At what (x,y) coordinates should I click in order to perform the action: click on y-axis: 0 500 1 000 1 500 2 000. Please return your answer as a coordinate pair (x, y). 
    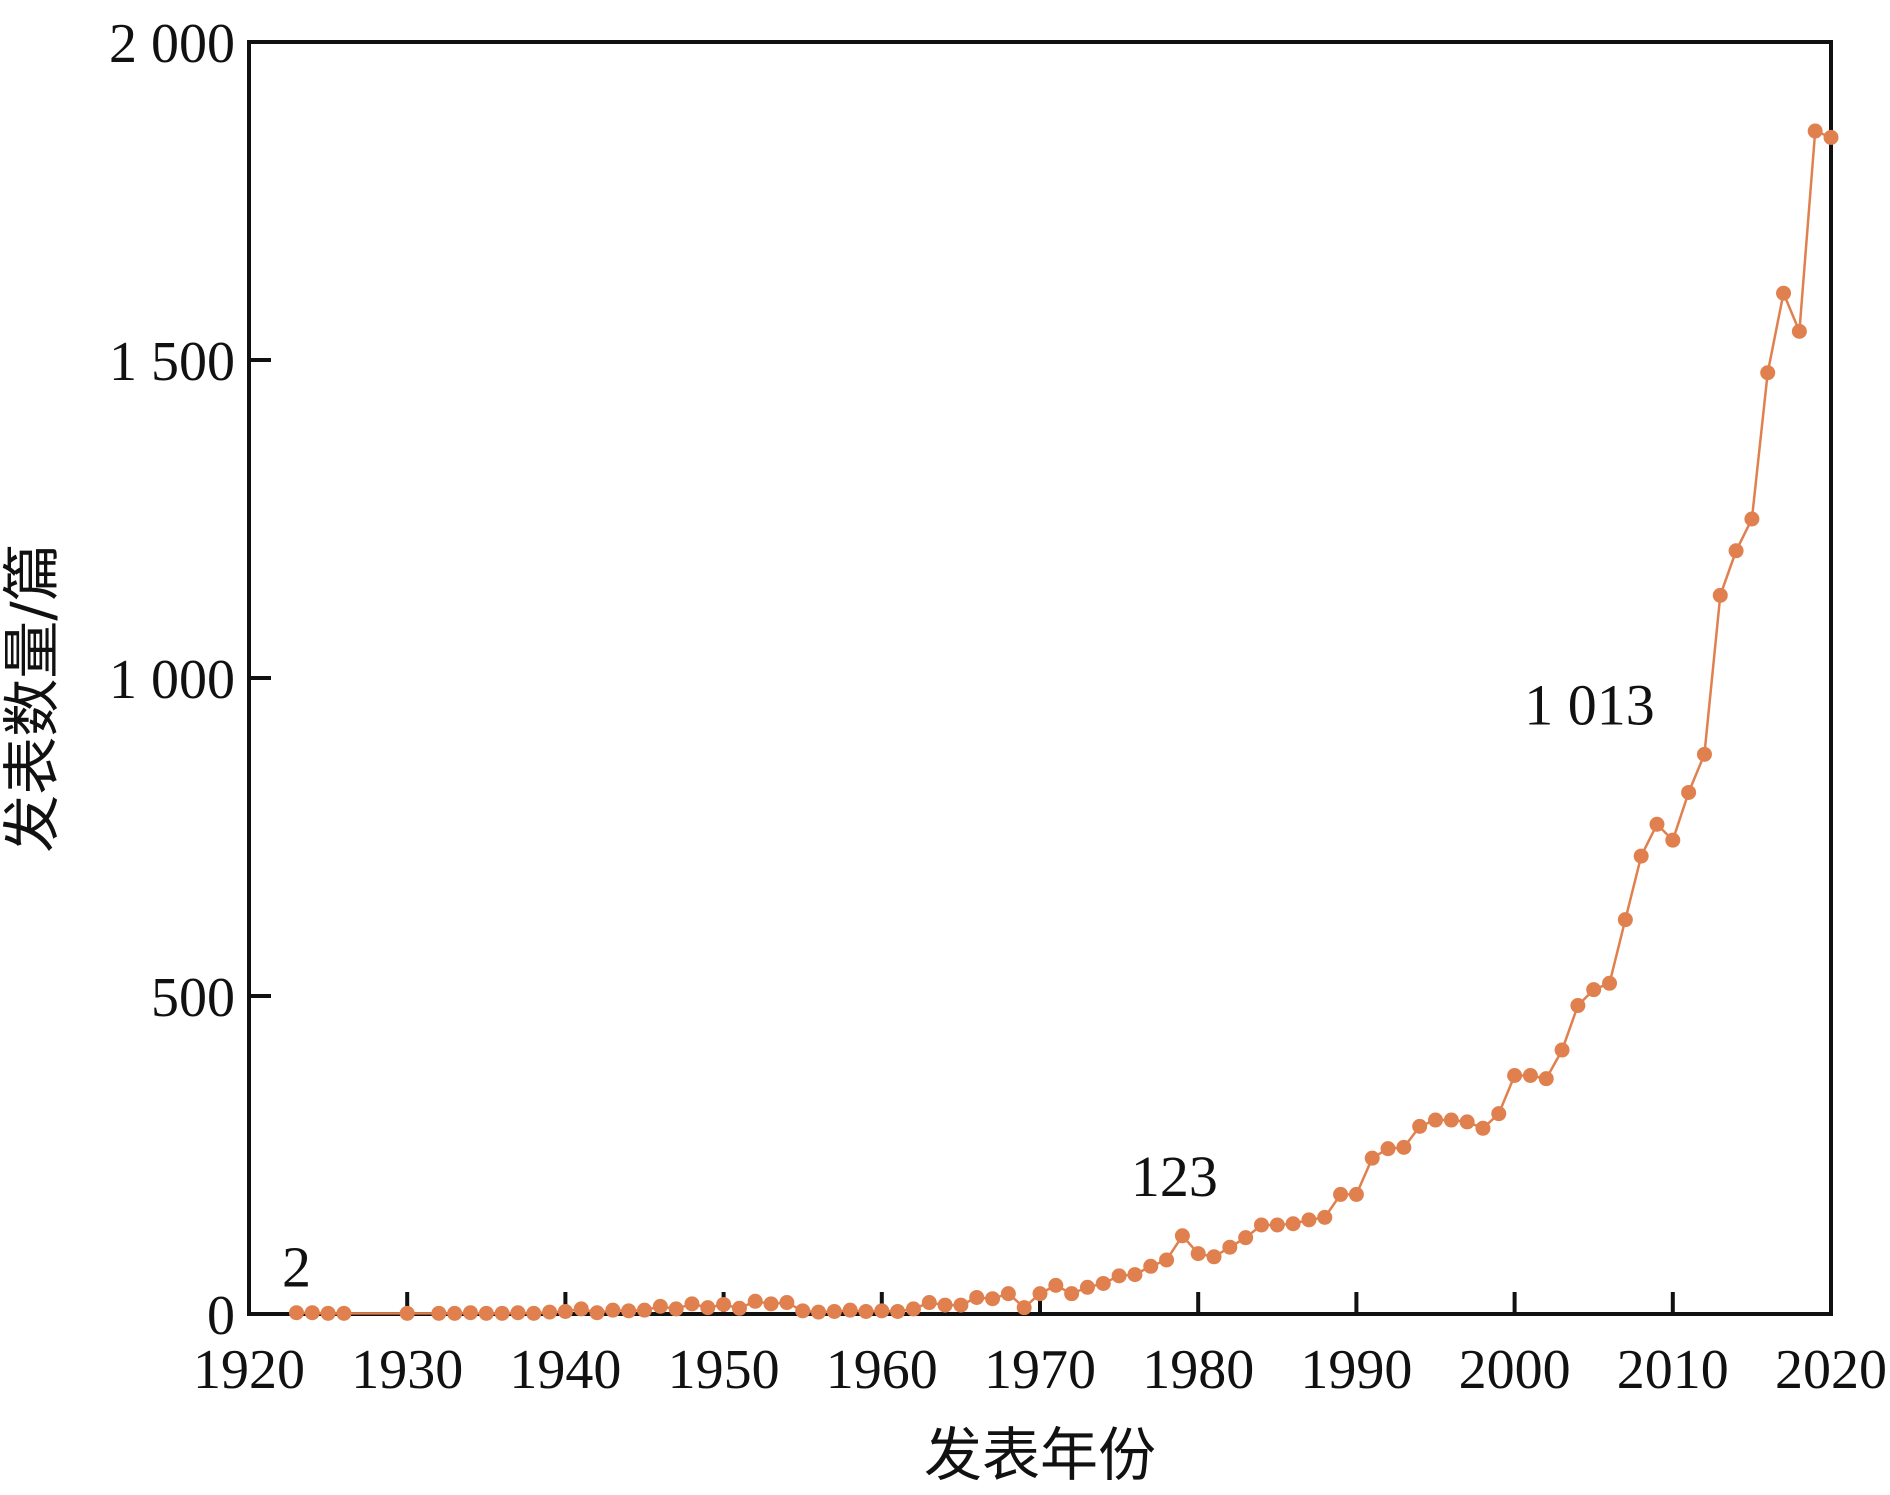
    Looking at the image, I should click on (190, 680).